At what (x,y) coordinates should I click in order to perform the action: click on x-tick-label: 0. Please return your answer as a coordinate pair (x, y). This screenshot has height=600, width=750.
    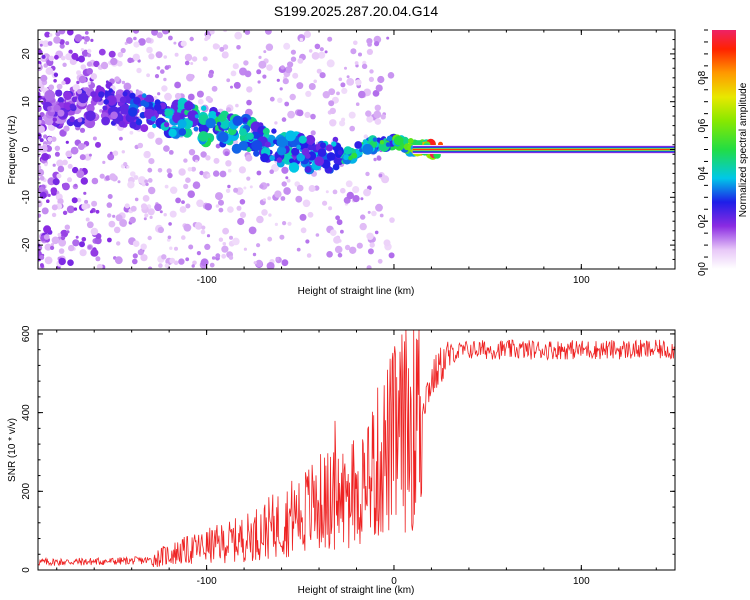
    Looking at the image, I should click on (394, 581).